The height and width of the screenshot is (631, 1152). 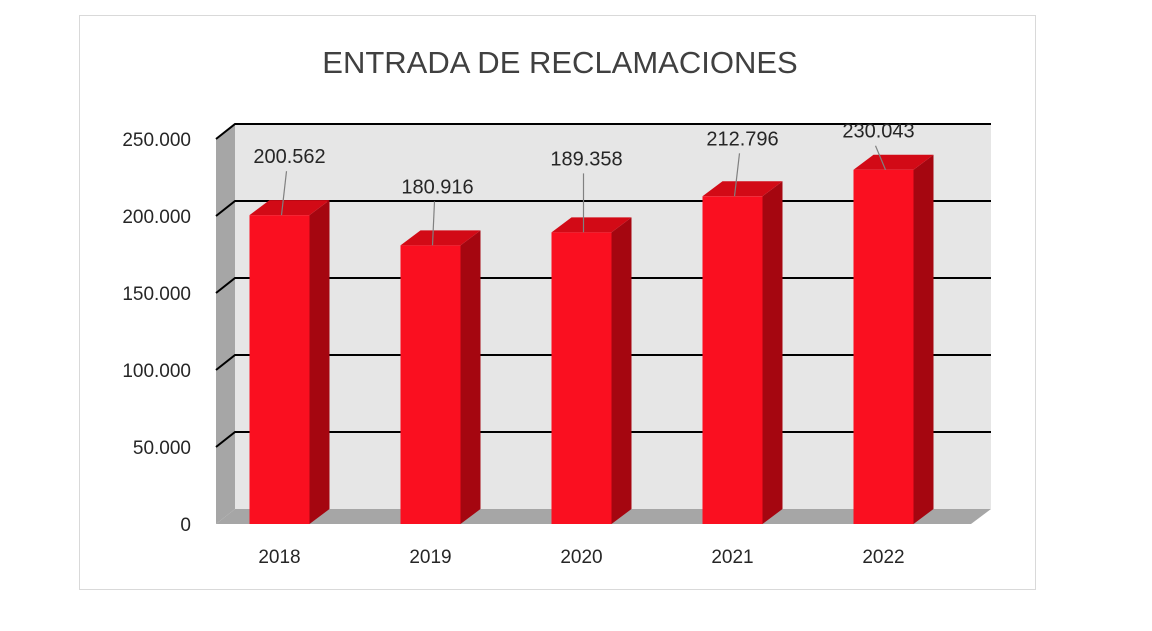 I want to click on bar-2018, so click(x=289, y=362).